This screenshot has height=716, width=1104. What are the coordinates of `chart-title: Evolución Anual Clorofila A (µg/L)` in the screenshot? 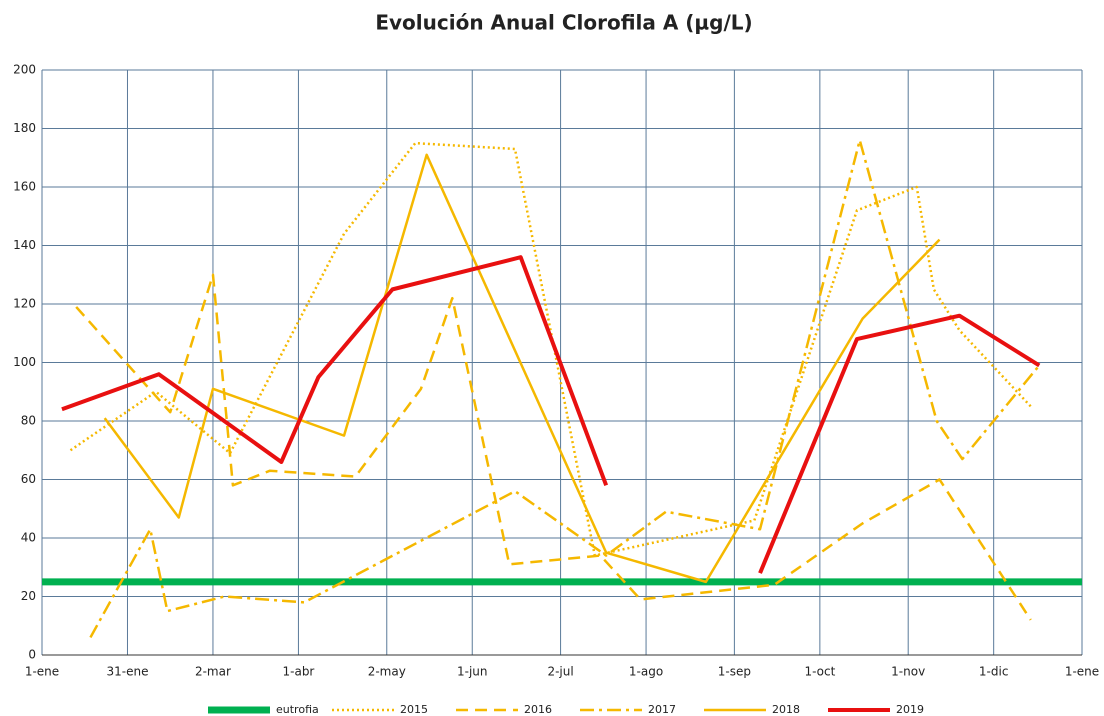 It's located at (563, 23).